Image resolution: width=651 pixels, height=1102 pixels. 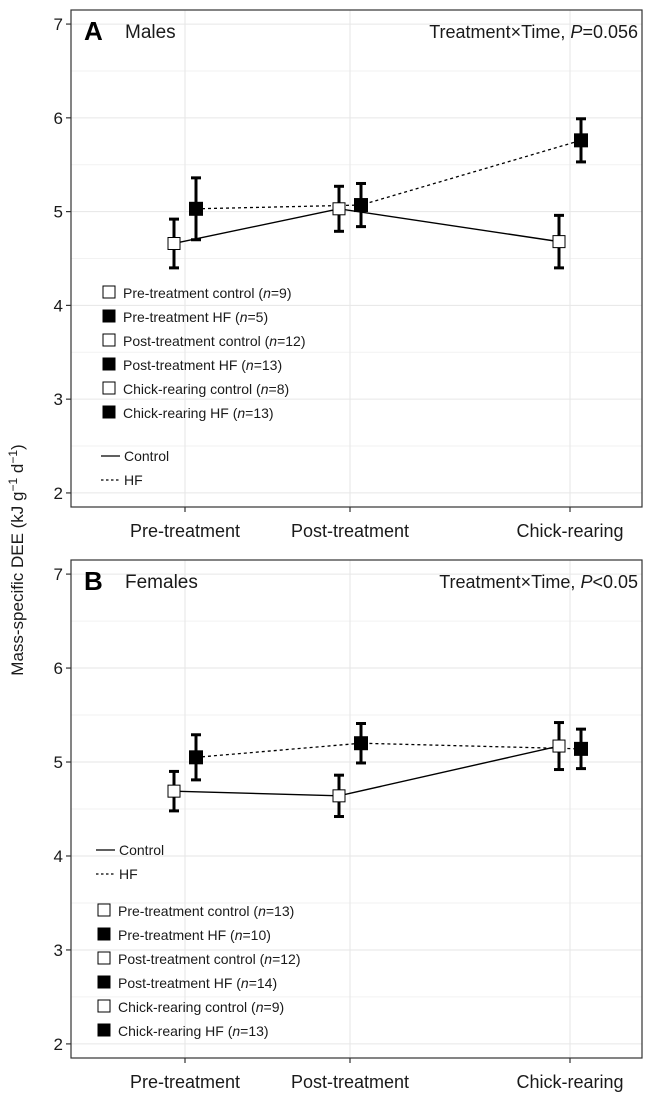 I want to click on legend-label: Pre-treatment control (n=13), so click(x=206, y=911).